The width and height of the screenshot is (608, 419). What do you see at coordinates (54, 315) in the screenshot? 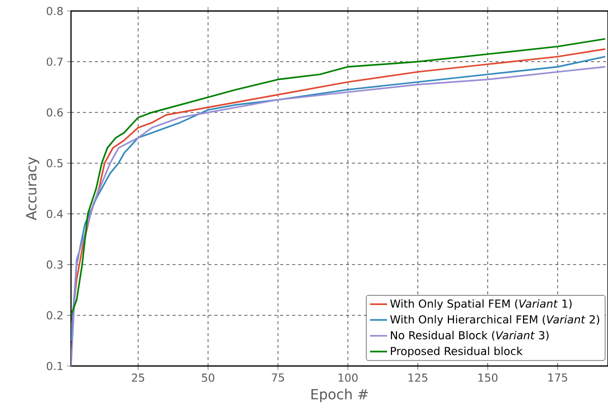
I see `y-tick-label: 0.2` at bounding box center [54, 315].